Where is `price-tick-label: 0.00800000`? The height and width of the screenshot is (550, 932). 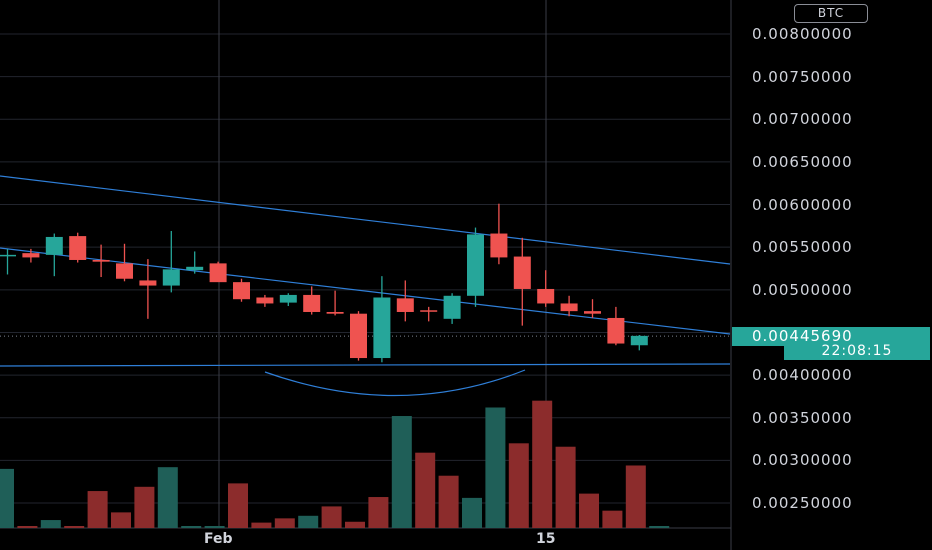 price-tick-label: 0.00800000 is located at coordinates (802, 34).